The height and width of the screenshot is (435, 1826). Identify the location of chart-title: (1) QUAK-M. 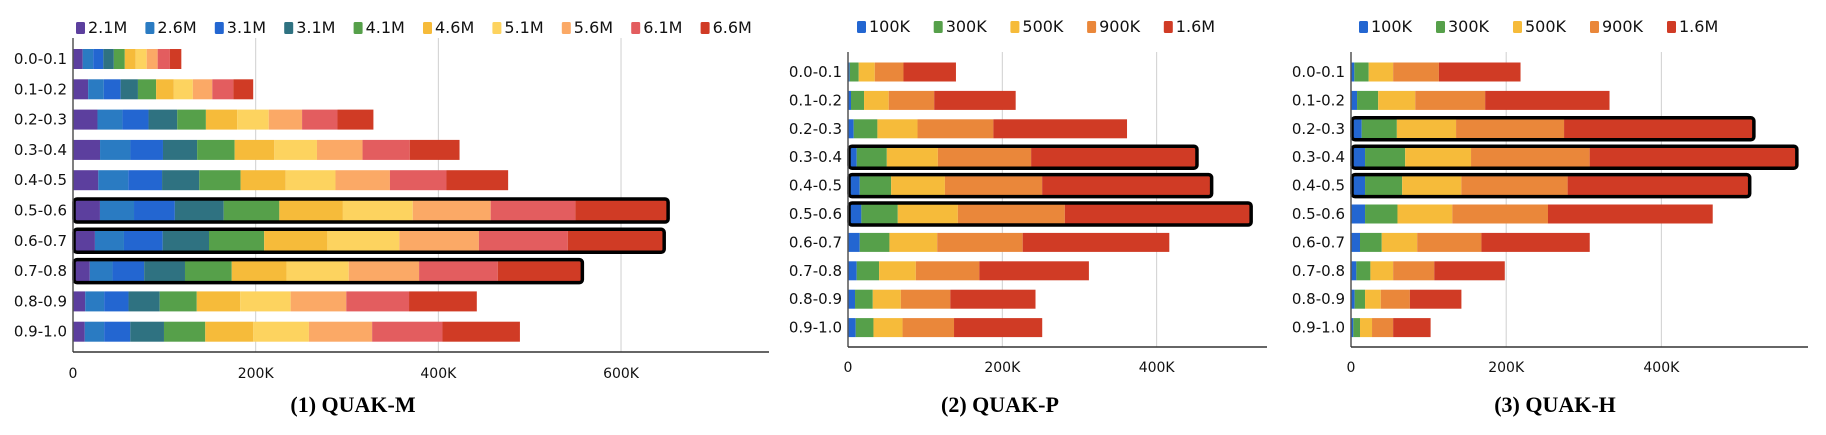
(352, 404).